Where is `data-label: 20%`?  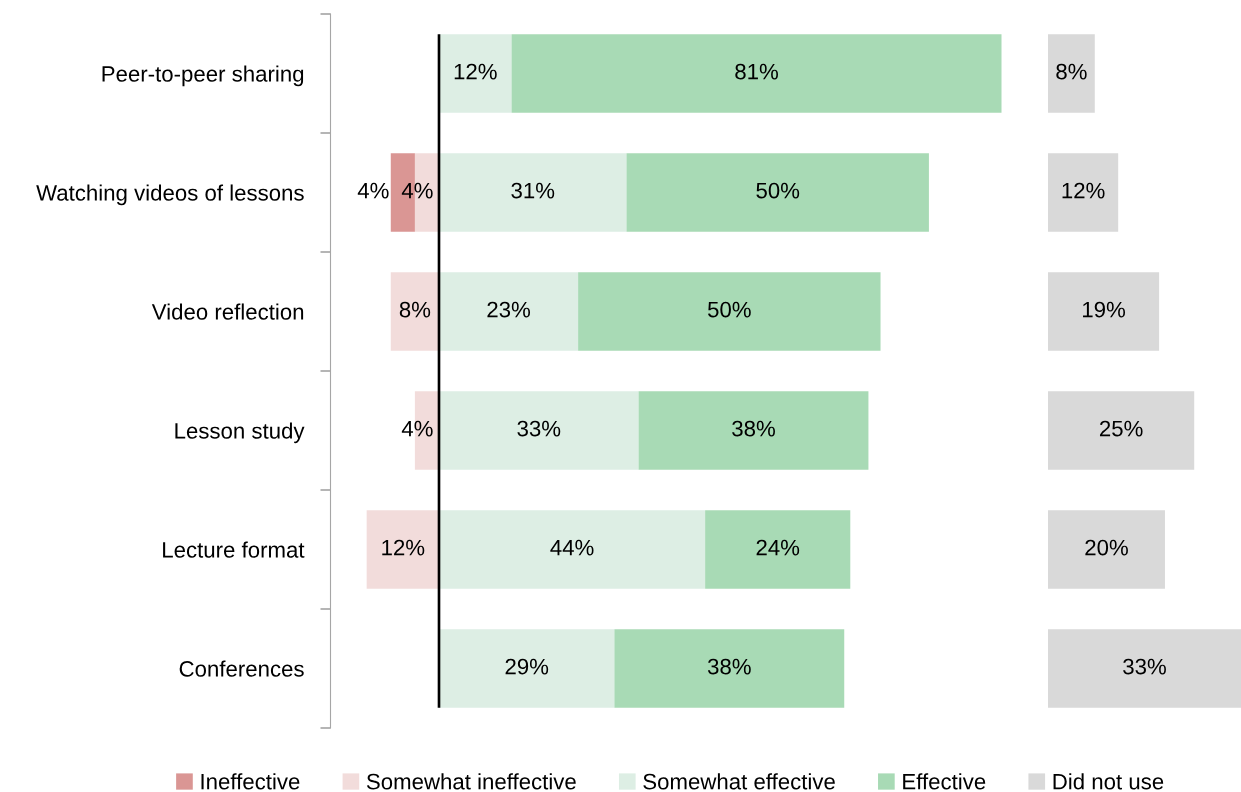
data-label: 20% is located at coordinates (1106, 547).